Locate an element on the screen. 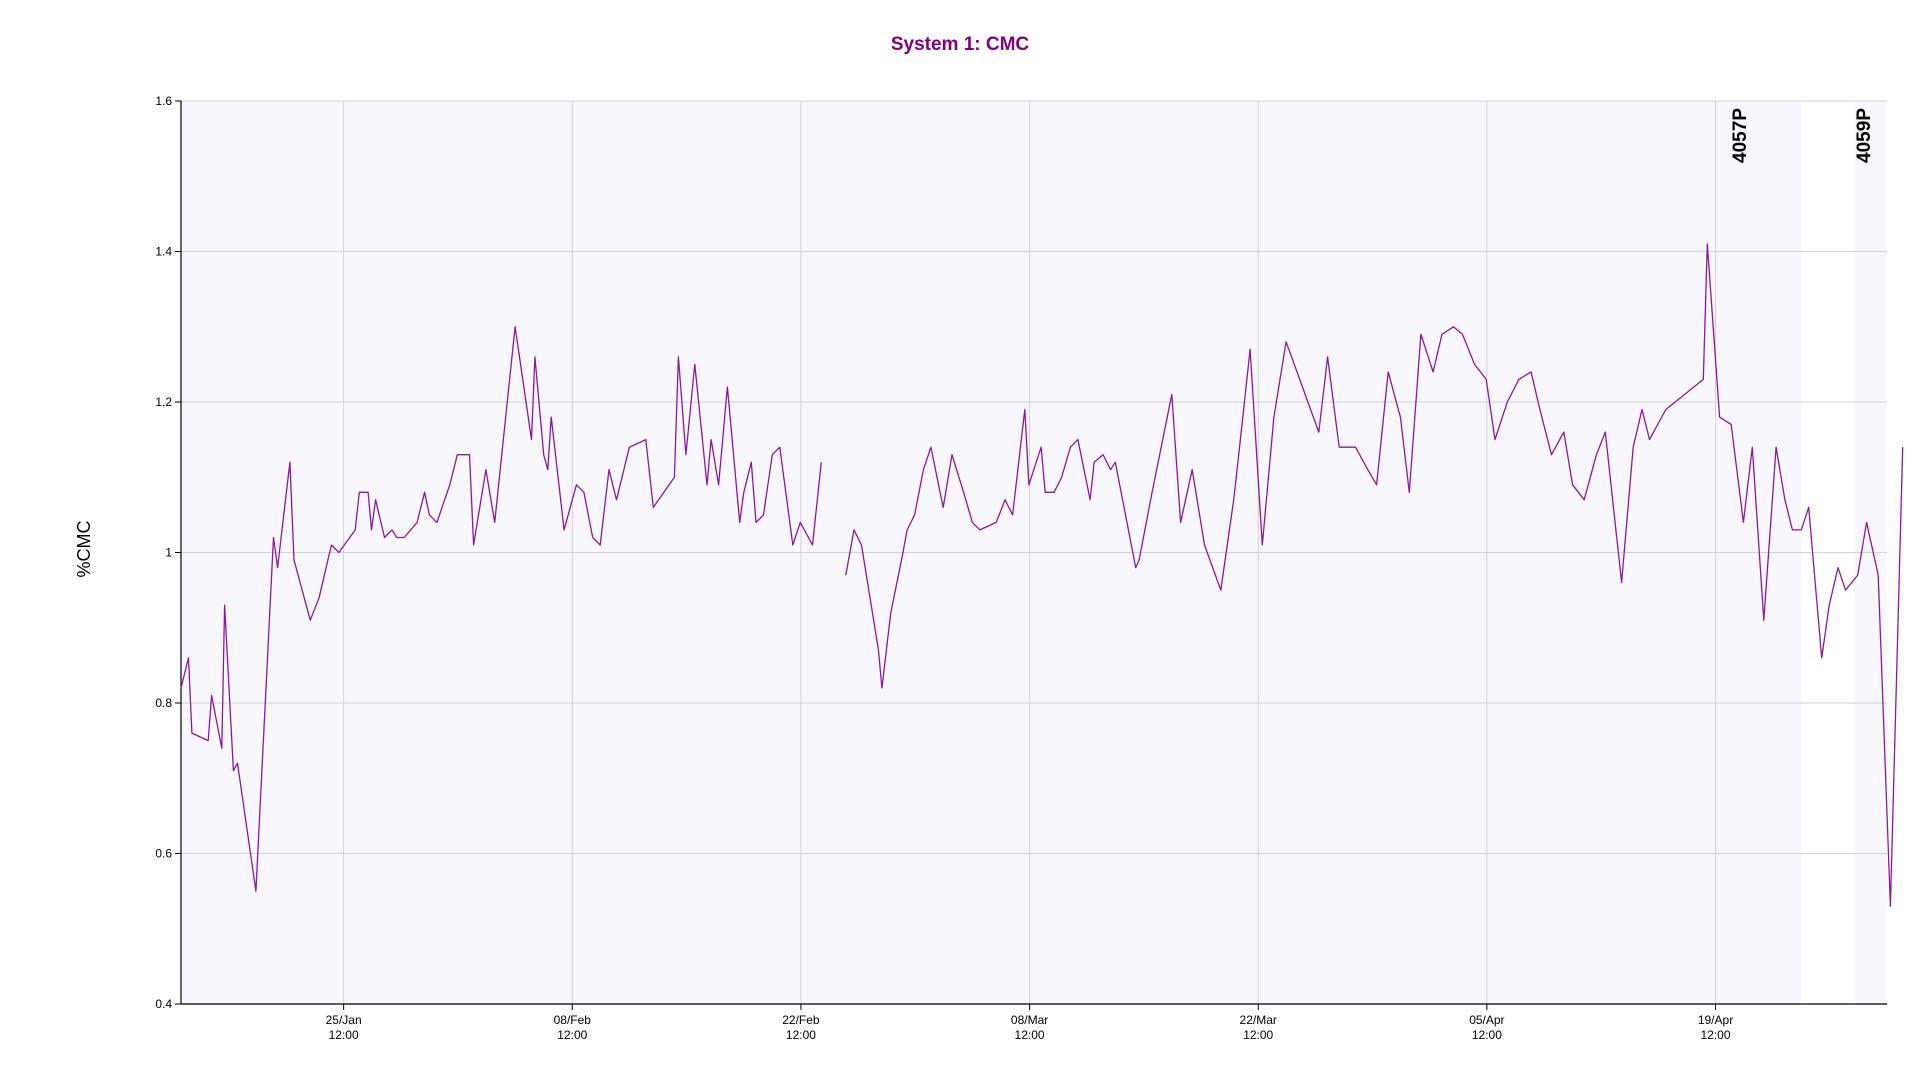 The height and width of the screenshot is (1080, 1920). x-tick-label-date: 05/Apr is located at coordinates (1486, 1020).